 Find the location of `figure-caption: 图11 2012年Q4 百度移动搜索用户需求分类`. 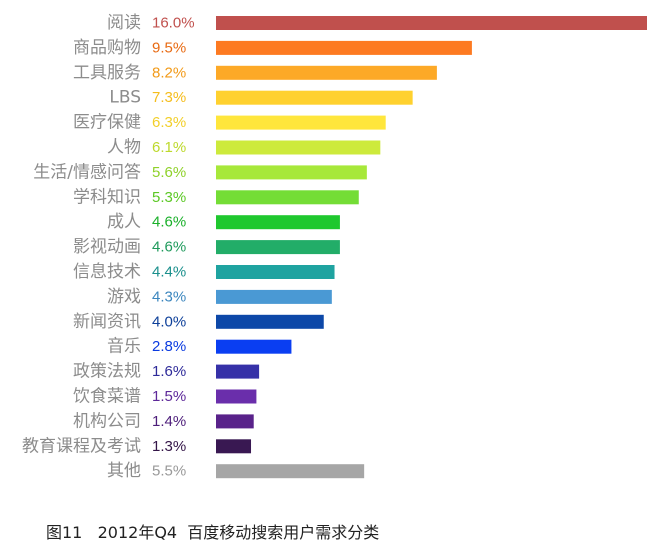

figure-caption: 图11 2012年Q4 百度移动搜索用户需求分类 is located at coordinates (213, 532).